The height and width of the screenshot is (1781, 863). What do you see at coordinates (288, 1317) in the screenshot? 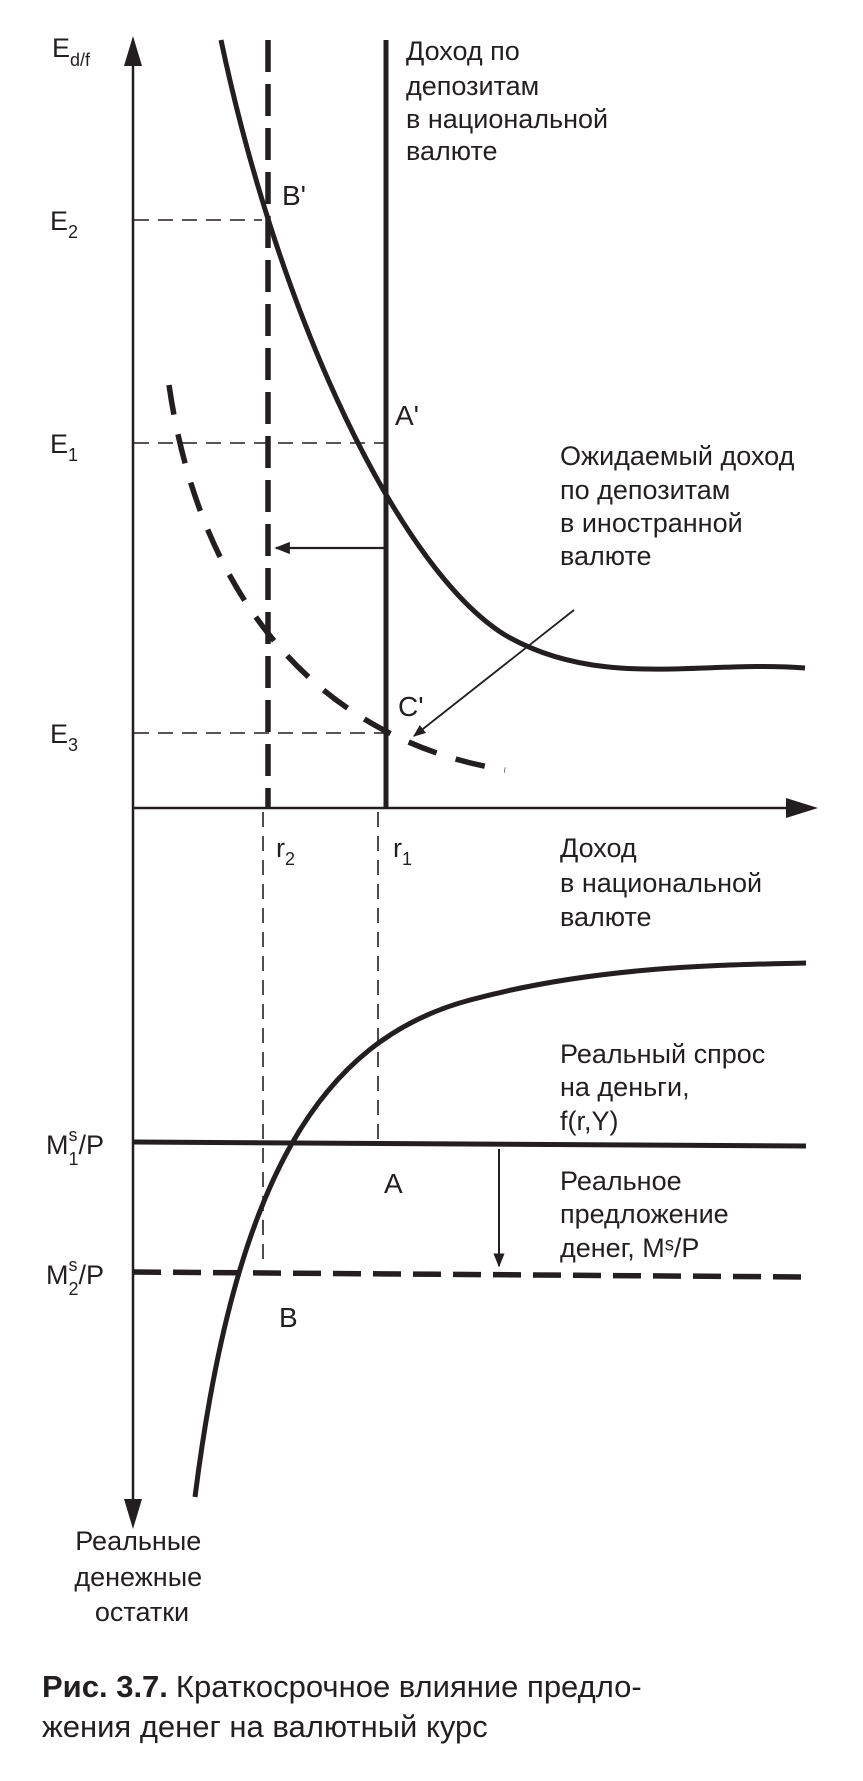
I see `point-b: B` at bounding box center [288, 1317].